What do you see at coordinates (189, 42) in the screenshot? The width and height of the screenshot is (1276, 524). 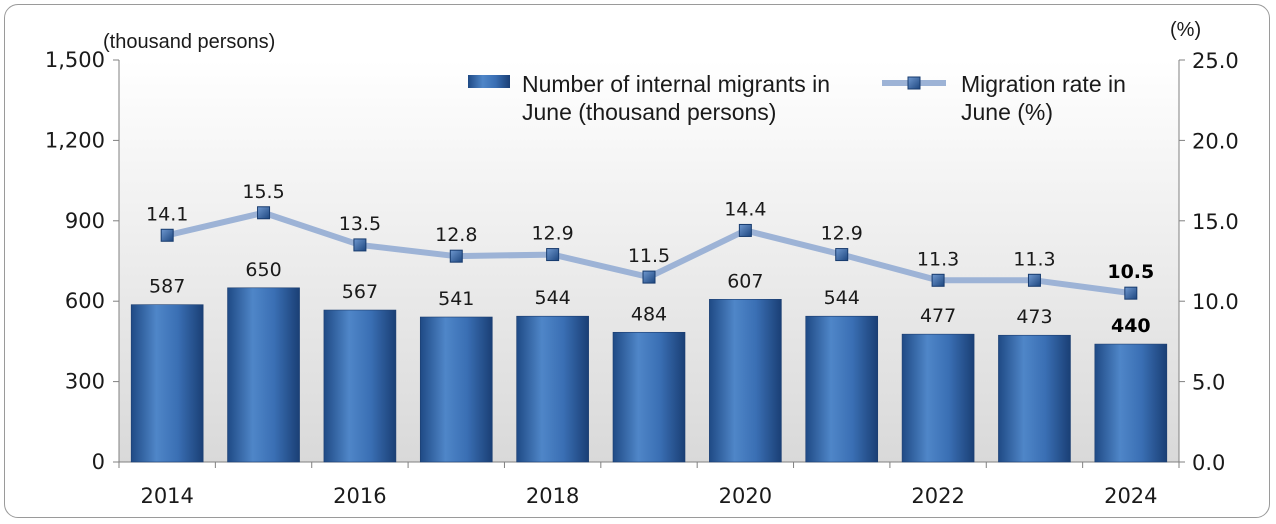 I see `left-axis-unit-label: (thousand persons)` at bounding box center [189, 42].